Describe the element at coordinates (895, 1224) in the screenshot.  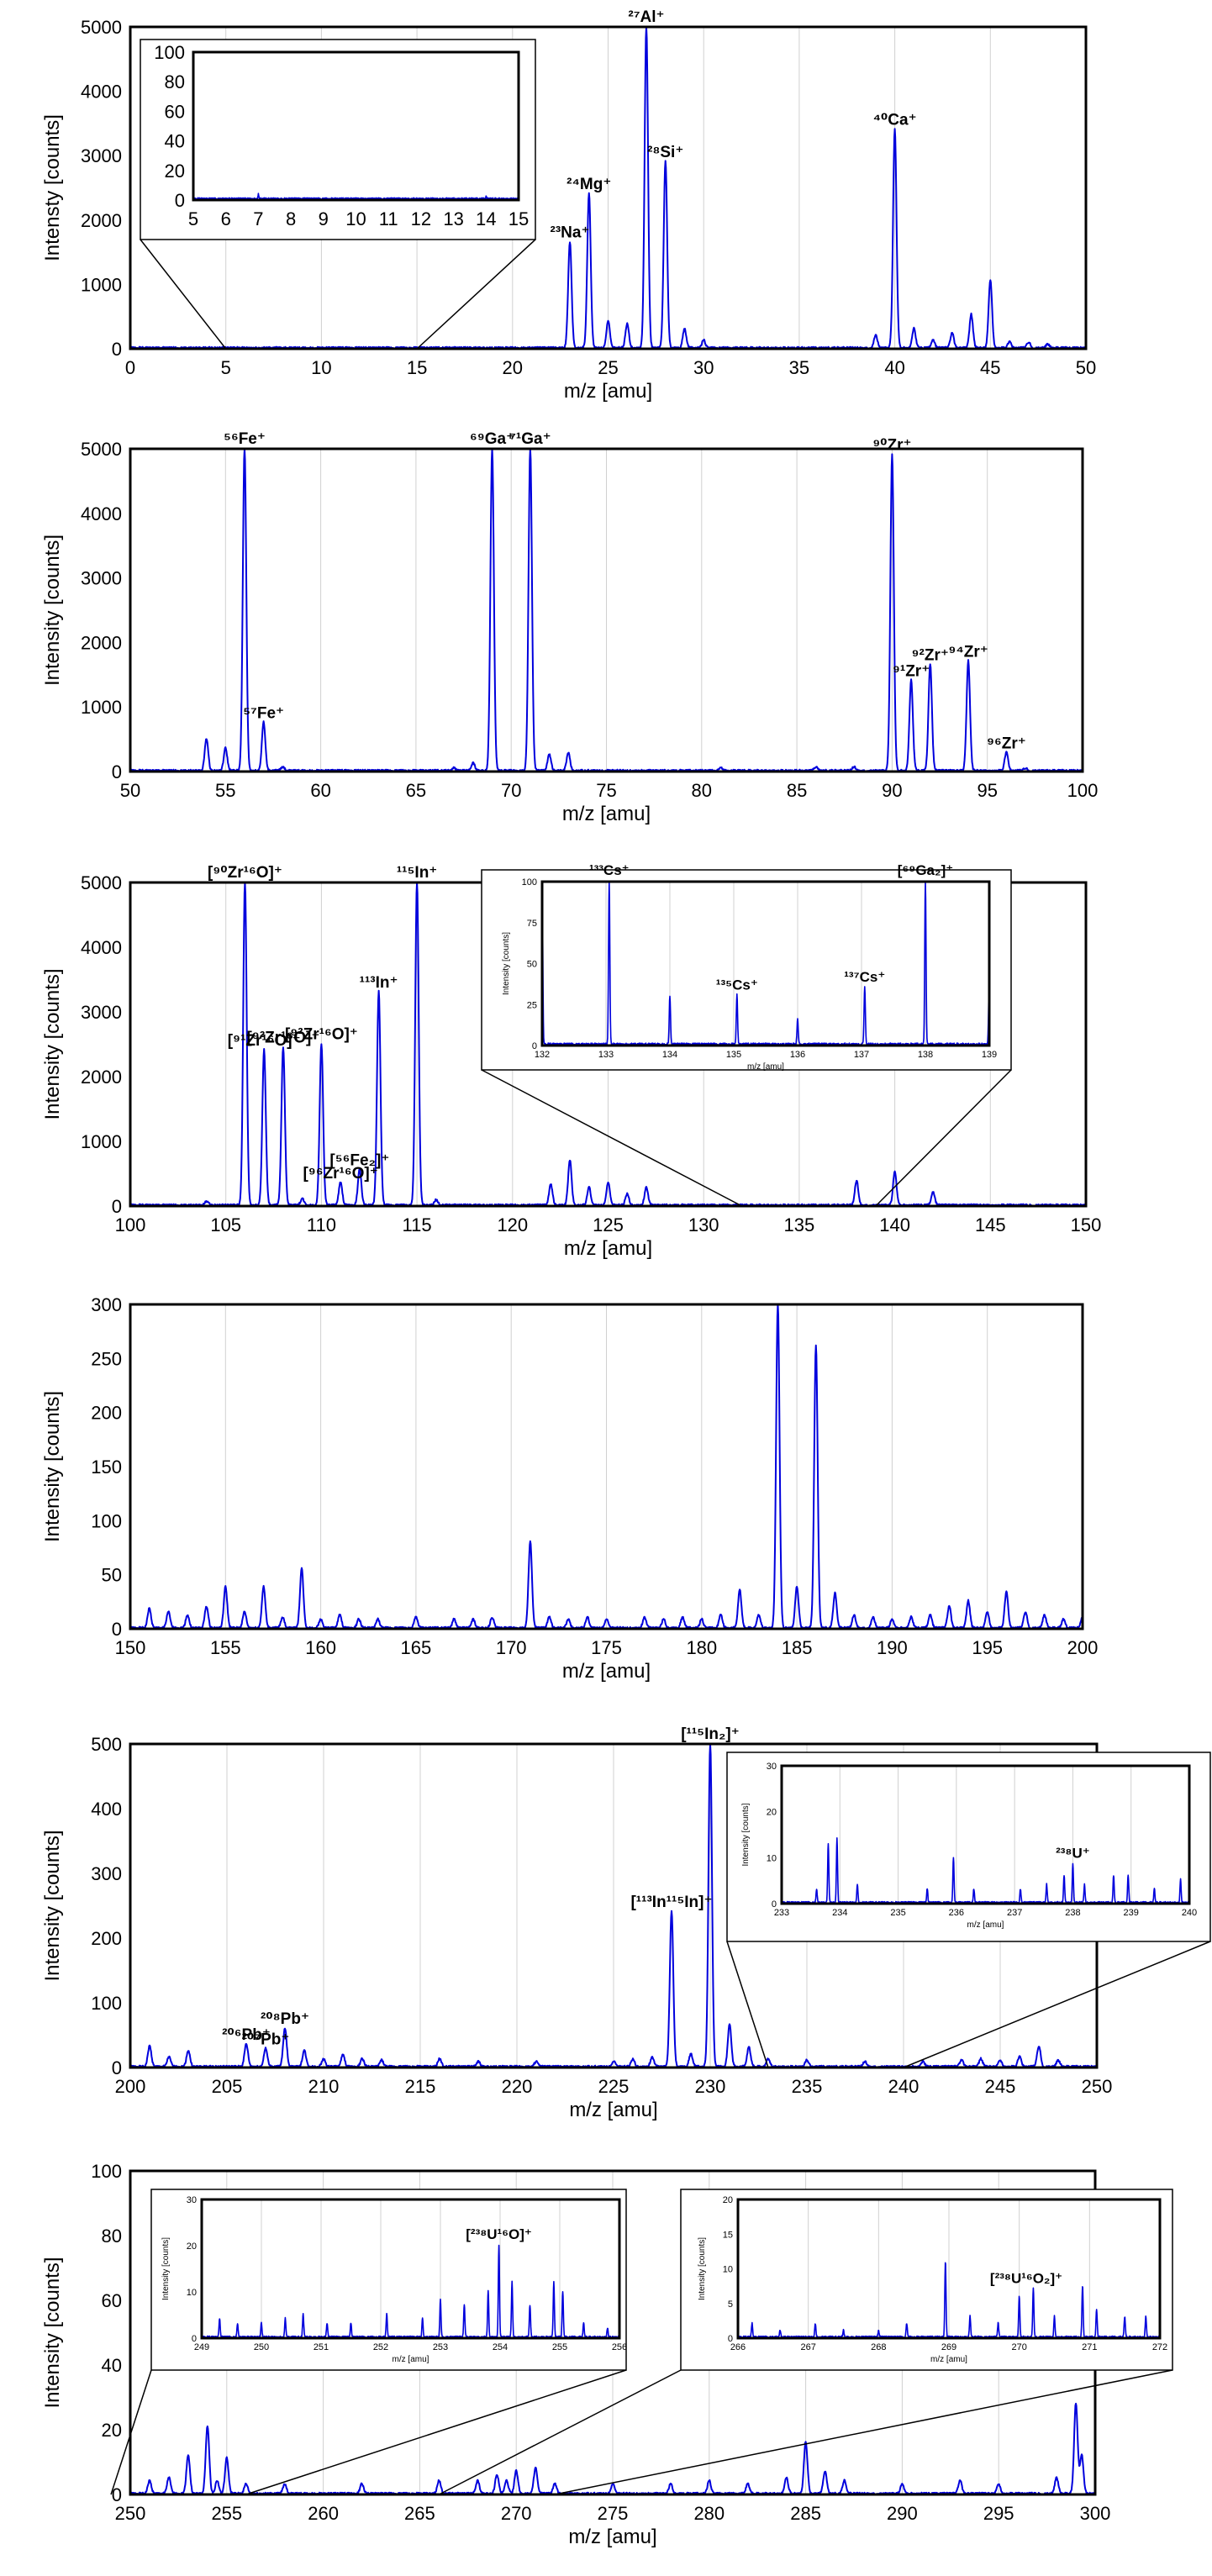
I see `x-tick-label: 140` at that location.